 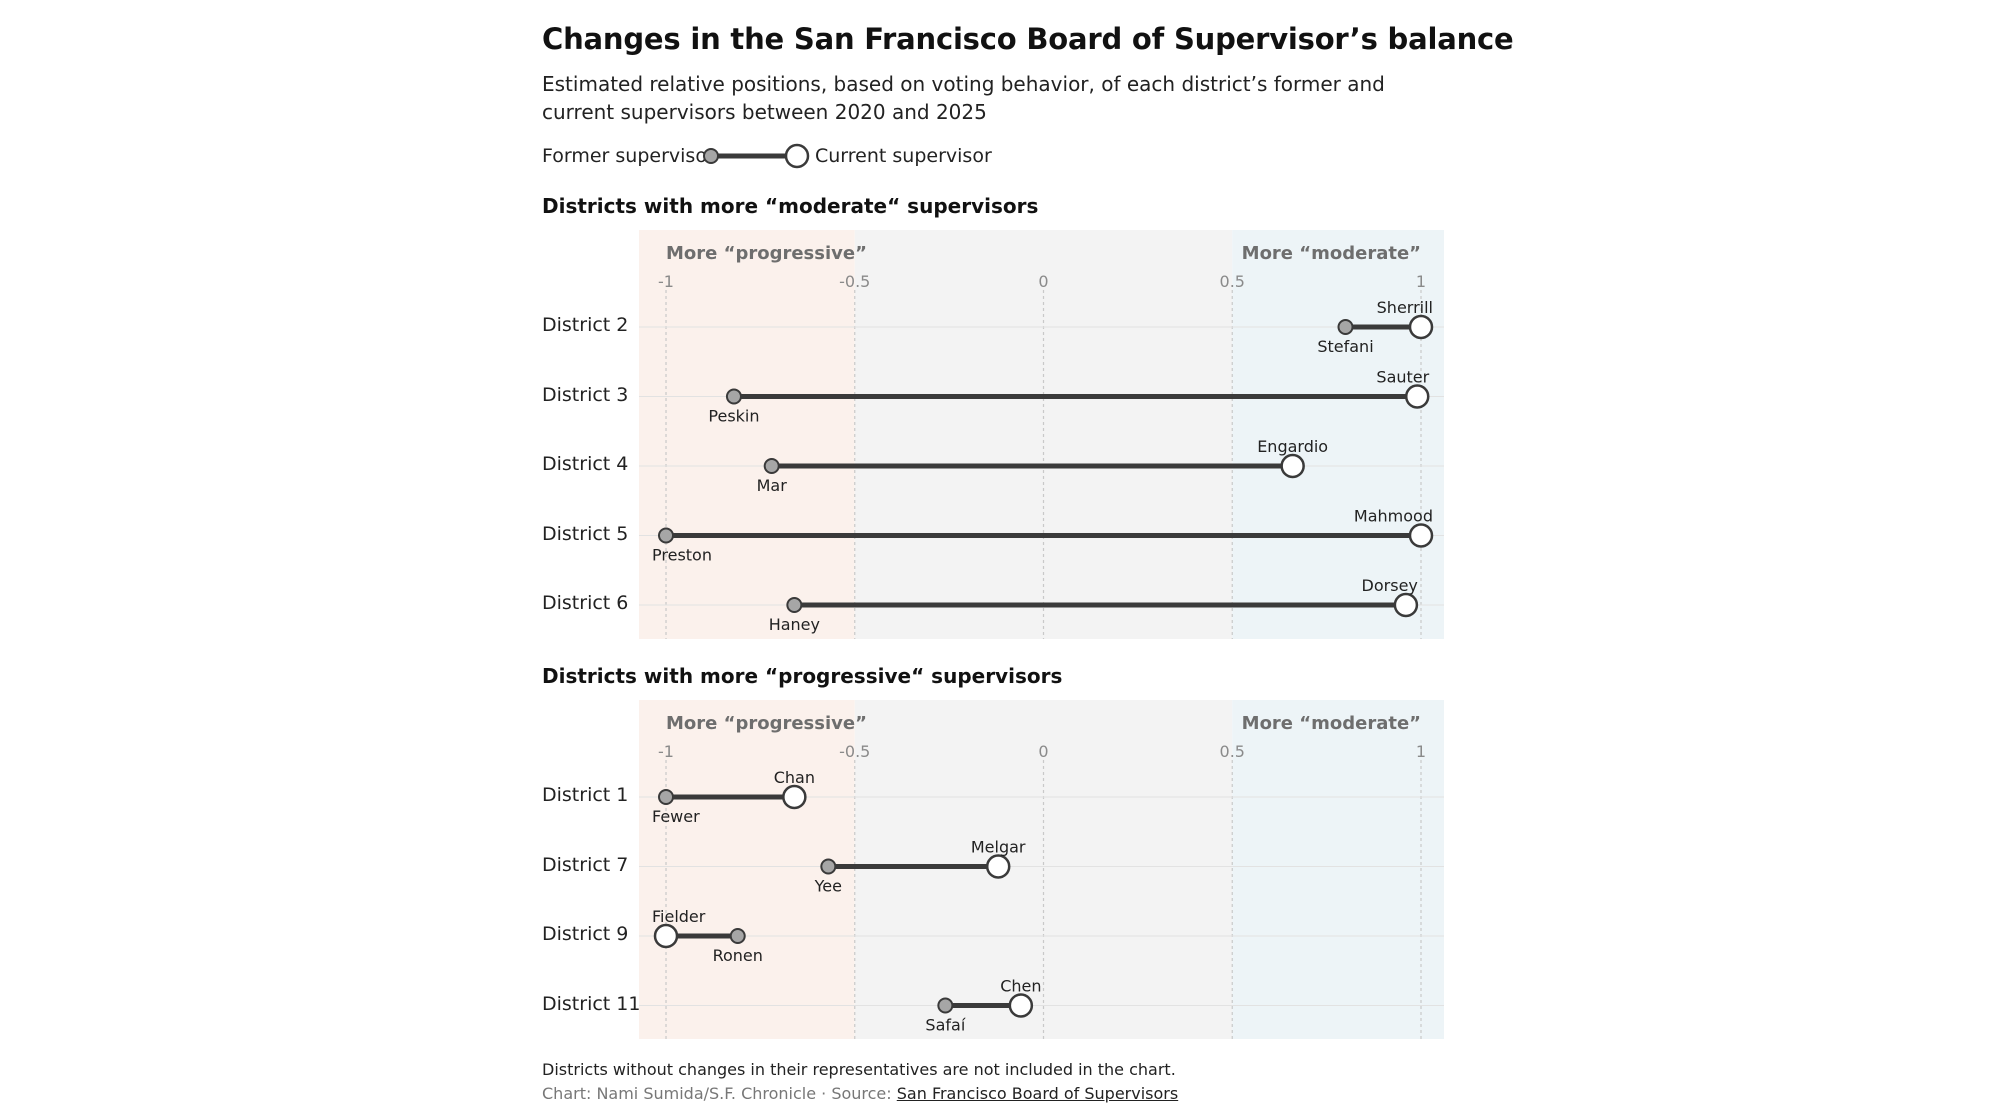 I want to click on district-label: District 4, so click(x=585, y=464).